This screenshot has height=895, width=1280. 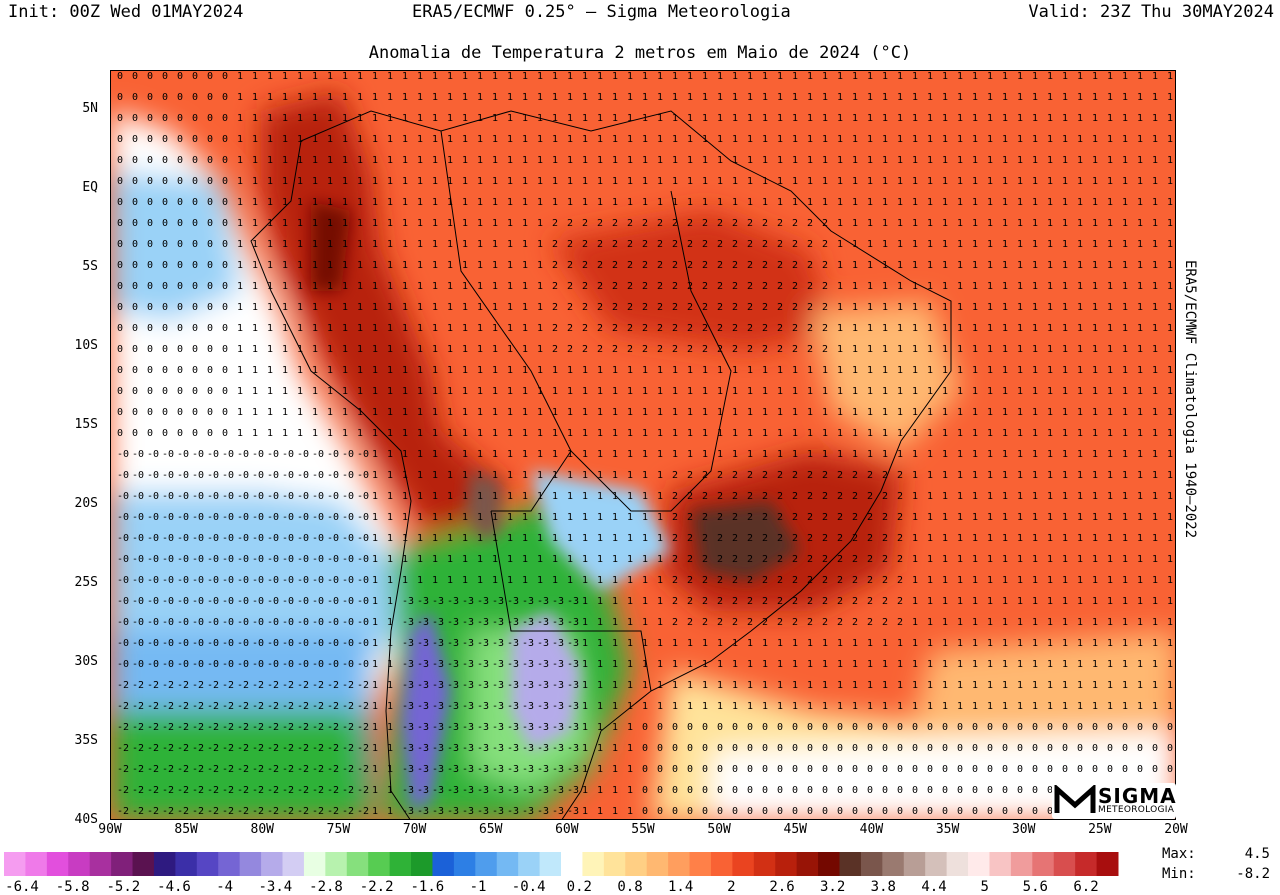 What do you see at coordinates (207, 864) in the screenshot?
I see `legend-swatch` at bounding box center [207, 864].